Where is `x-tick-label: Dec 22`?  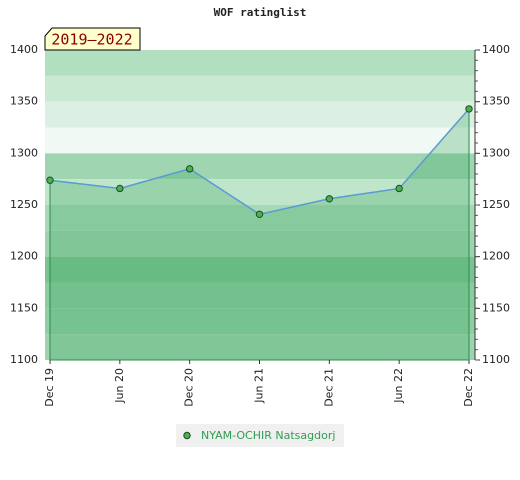 x-tick-label: Dec 22 is located at coordinates (468, 387).